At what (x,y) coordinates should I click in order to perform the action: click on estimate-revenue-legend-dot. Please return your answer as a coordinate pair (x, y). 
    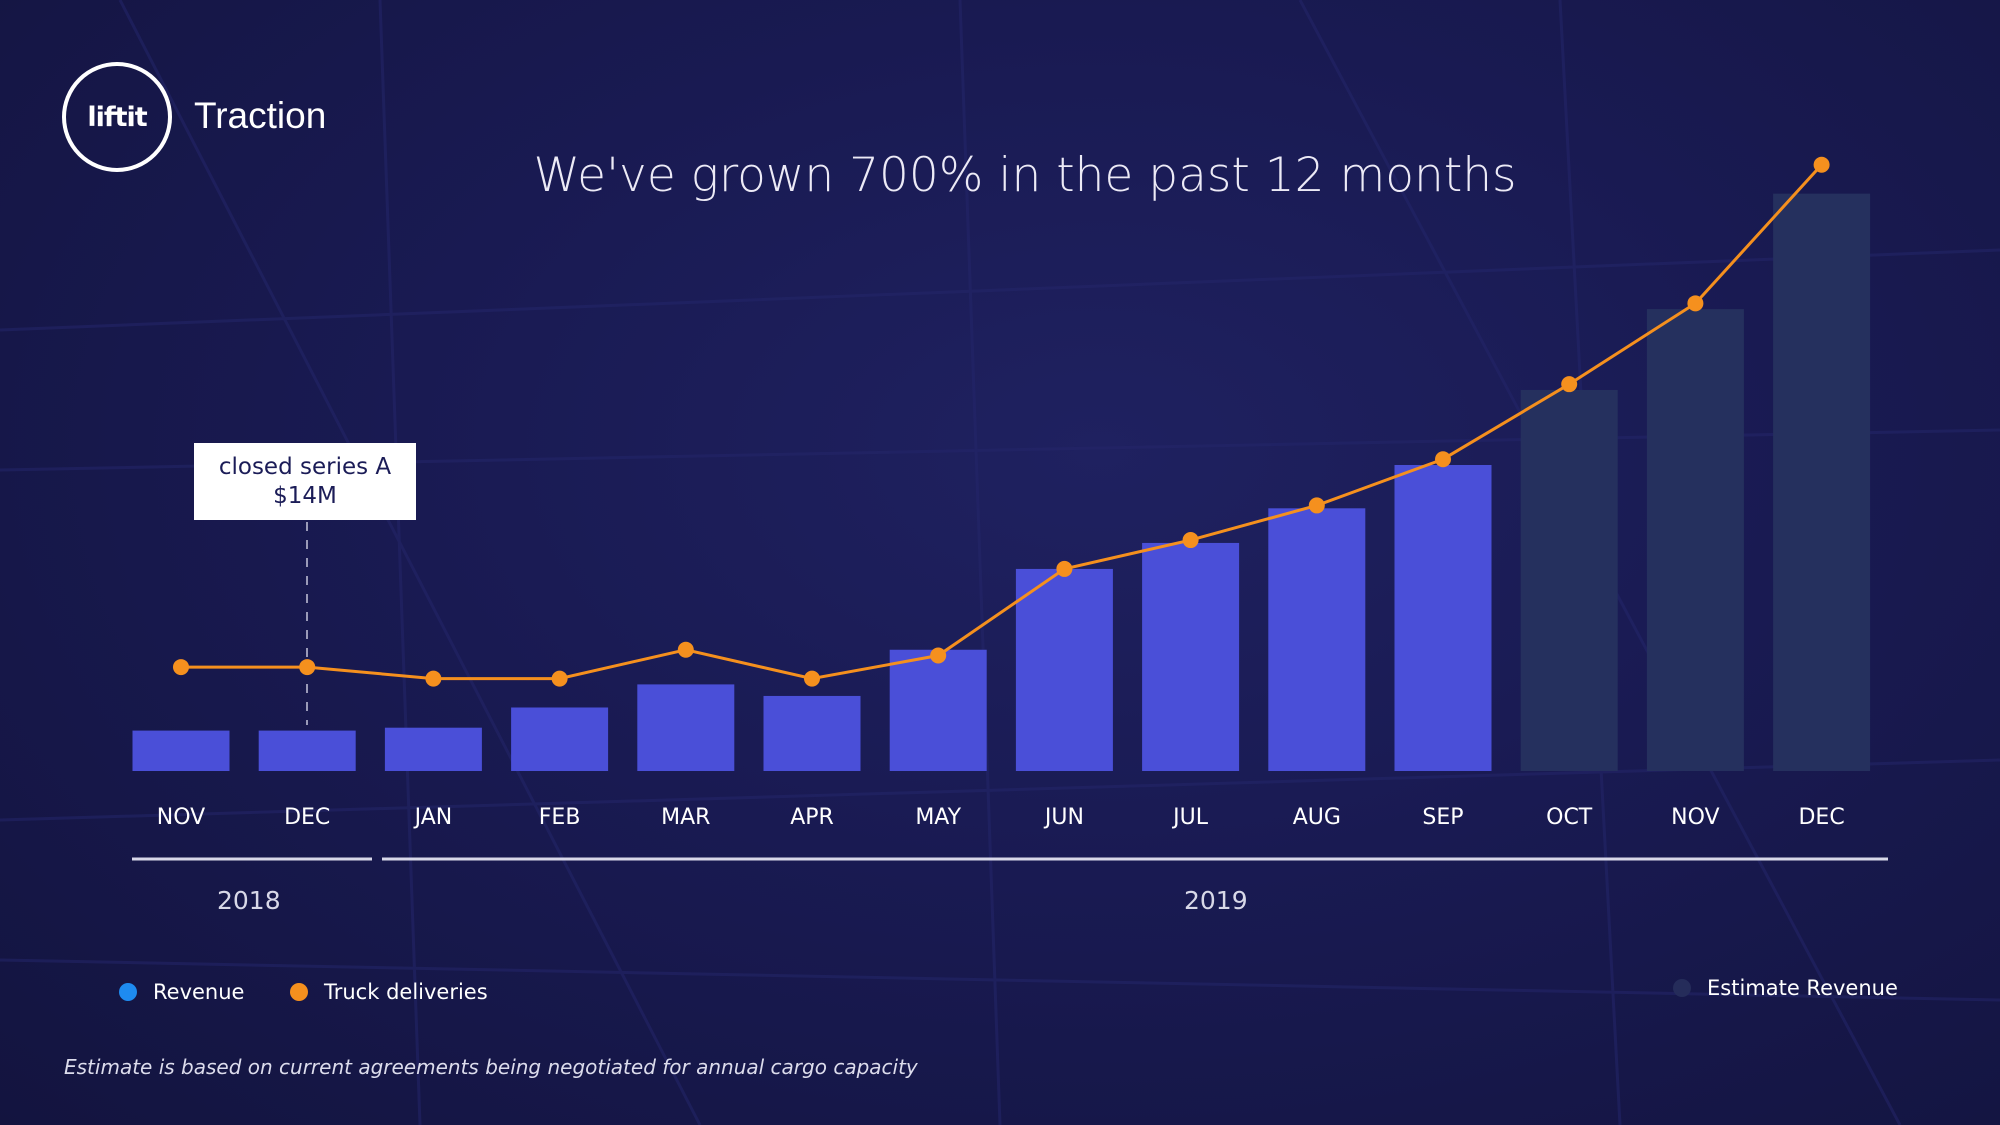
    Looking at the image, I should click on (1682, 988).